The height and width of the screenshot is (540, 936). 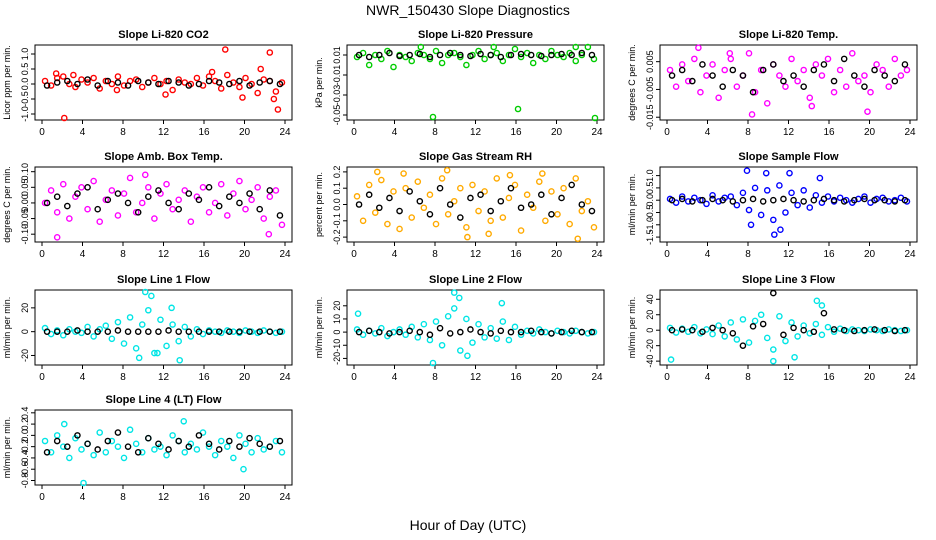 What do you see at coordinates (337, 75) in the screenshot?
I see `y-tick-label: -0.01` at bounding box center [337, 75].